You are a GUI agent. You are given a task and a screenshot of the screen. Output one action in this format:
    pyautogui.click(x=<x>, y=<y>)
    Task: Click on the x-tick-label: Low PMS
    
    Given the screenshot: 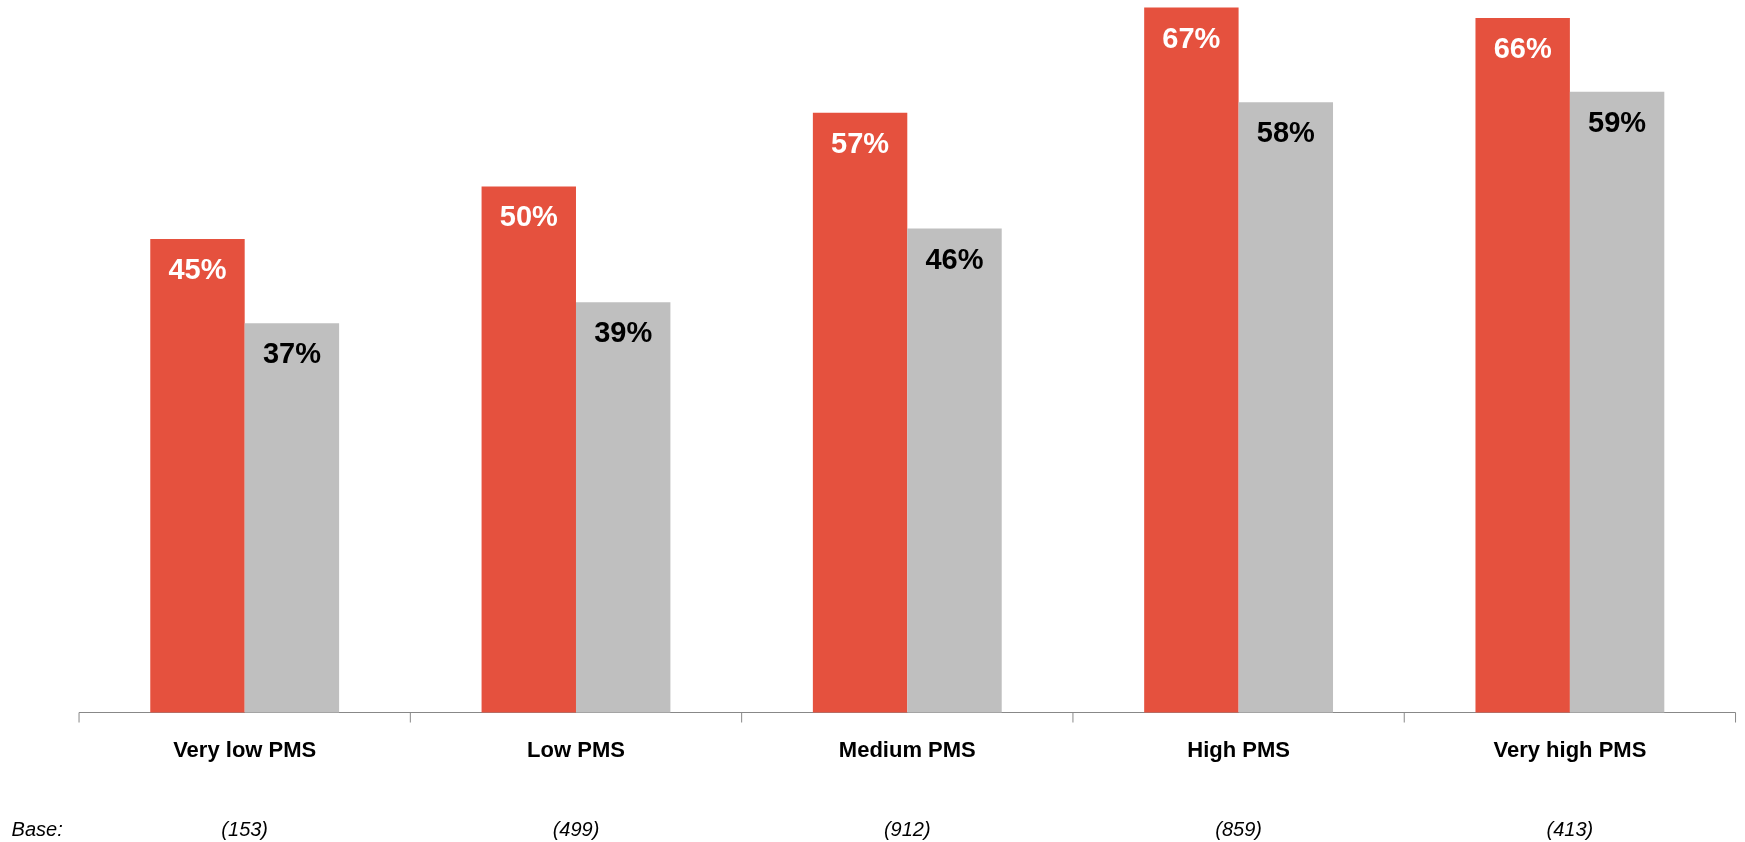 What is the action you would take?
    pyautogui.click(x=576, y=749)
    